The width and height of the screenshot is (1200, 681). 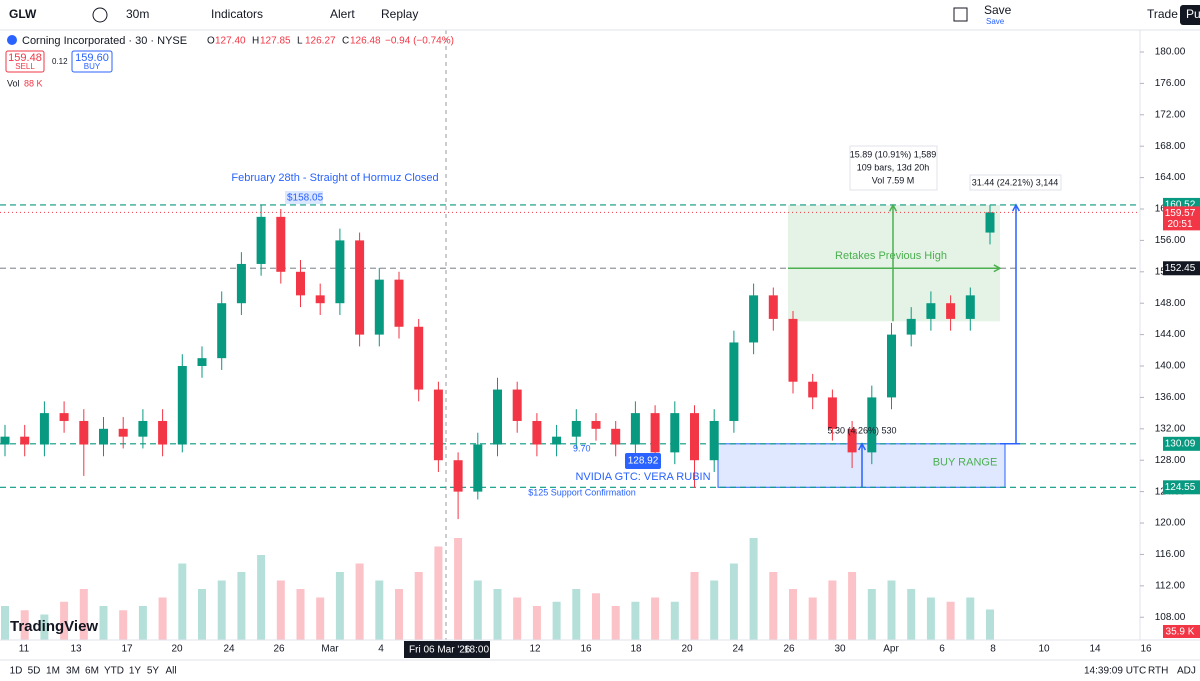 I want to click on save: Save, so click(x=998, y=10).